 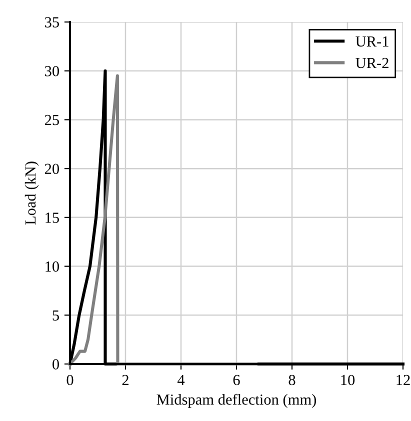 I want to click on y-tick-label: 35, so click(x=52, y=22).